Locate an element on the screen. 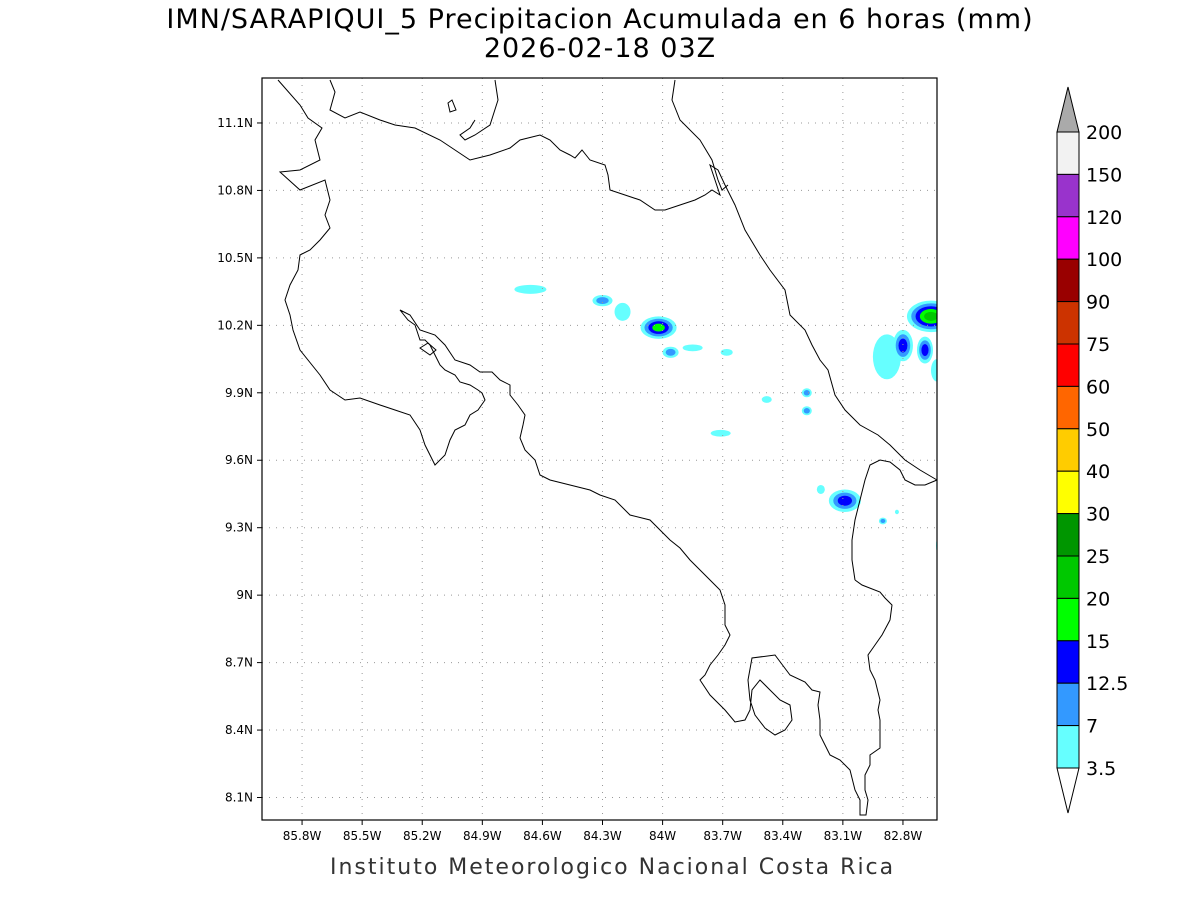 The width and height of the screenshot is (1200, 900). island-lake is located at coordinates (452, 106).